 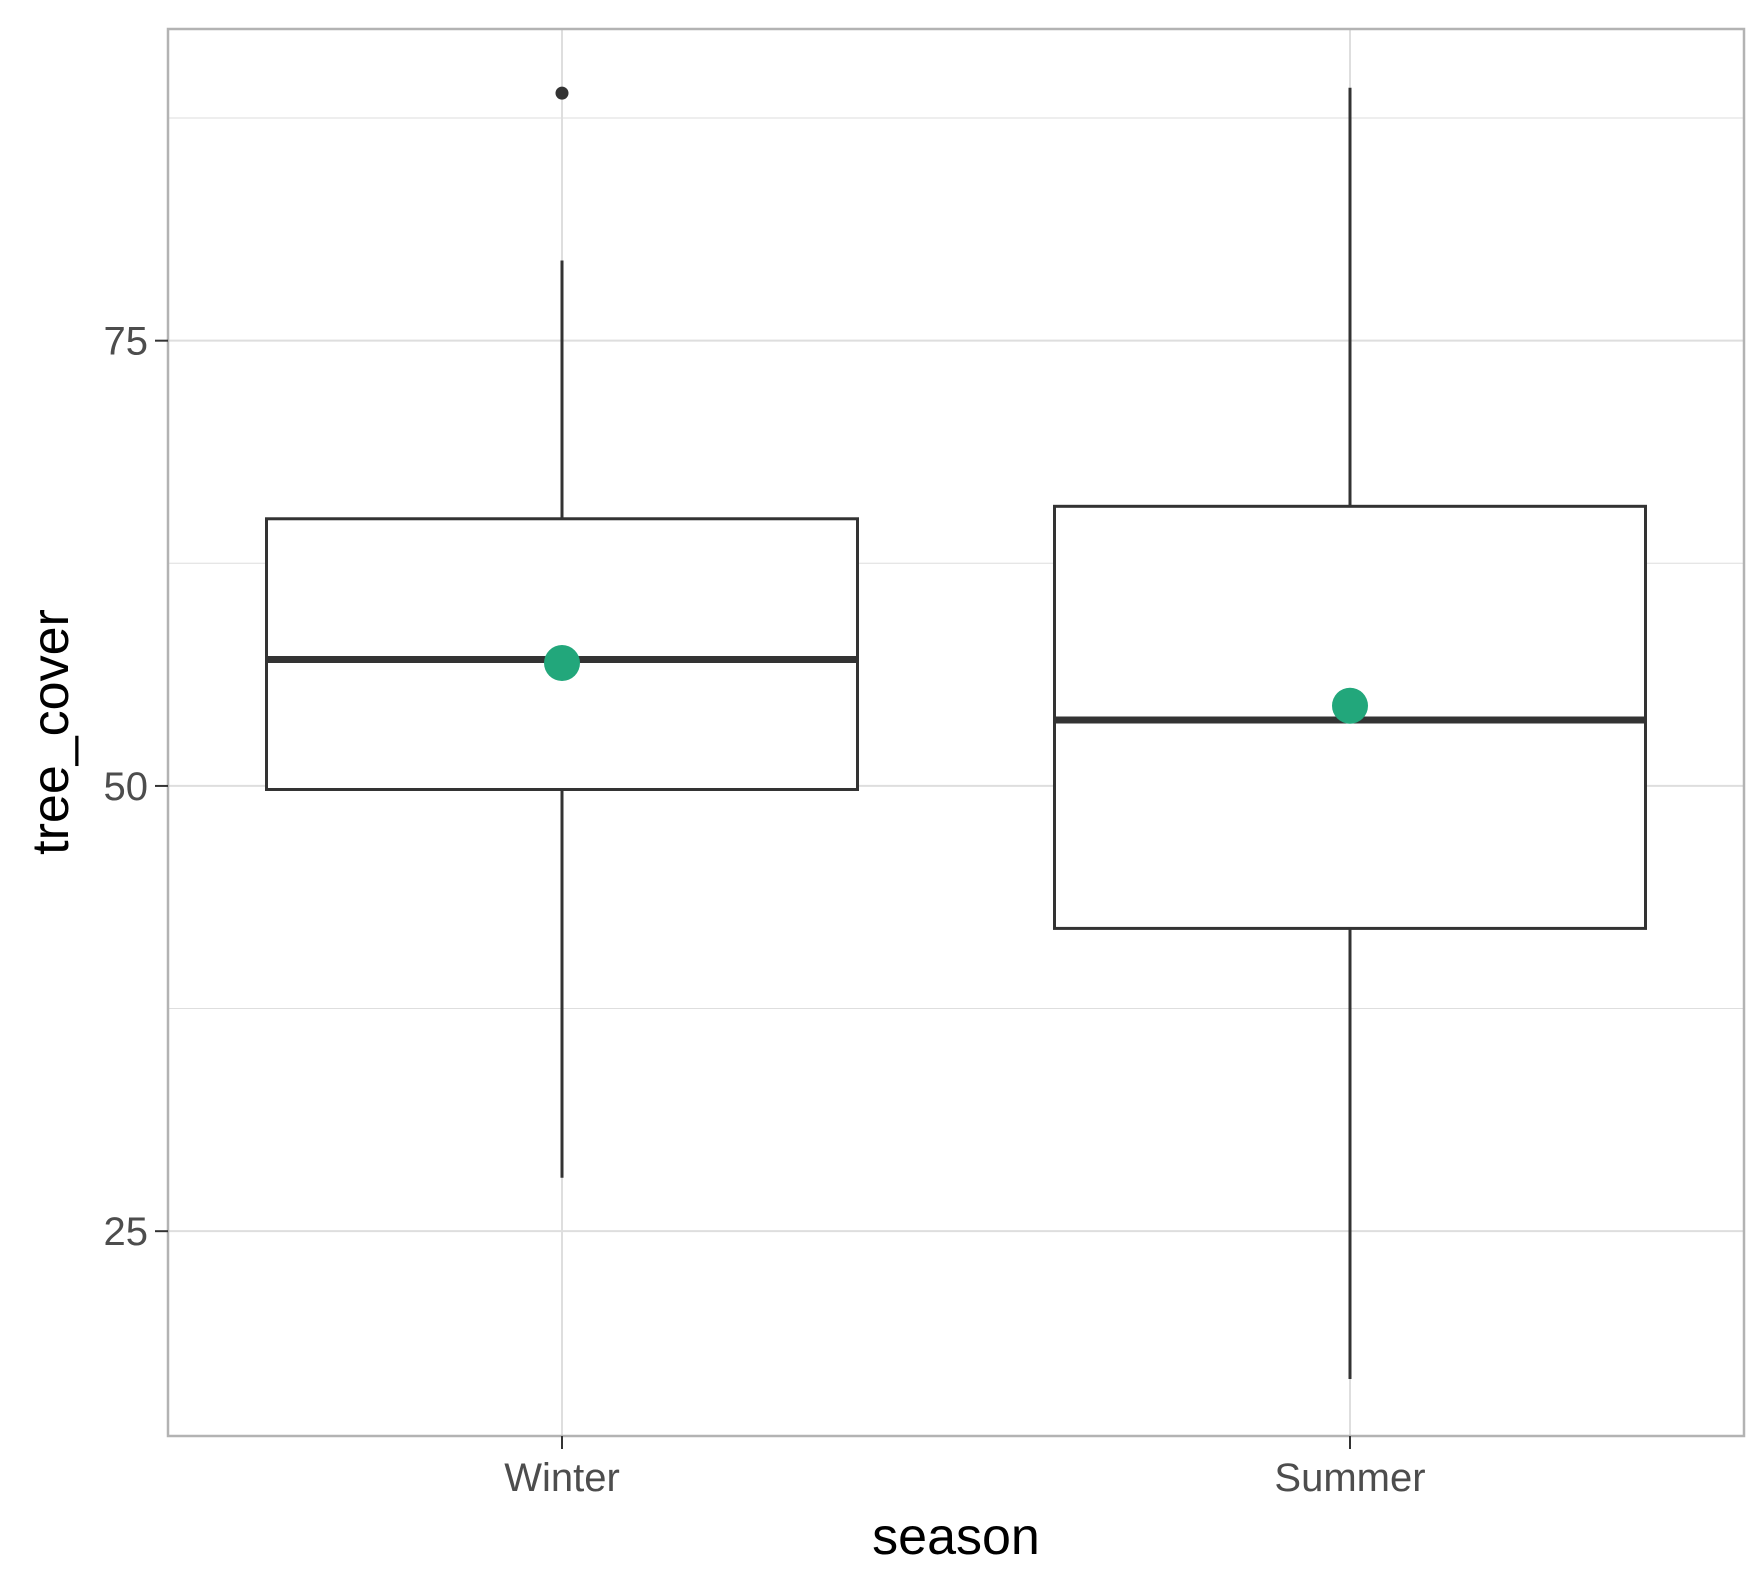 I want to click on y-tick-label: 25, so click(x=126, y=1232).